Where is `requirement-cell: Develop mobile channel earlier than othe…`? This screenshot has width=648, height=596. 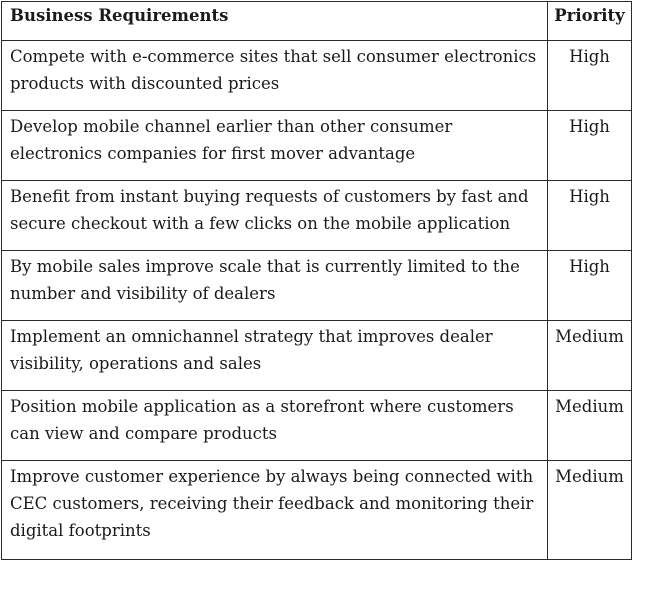
requirement-cell: Develop mobile channel earlier than othe… is located at coordinates (274, 145).